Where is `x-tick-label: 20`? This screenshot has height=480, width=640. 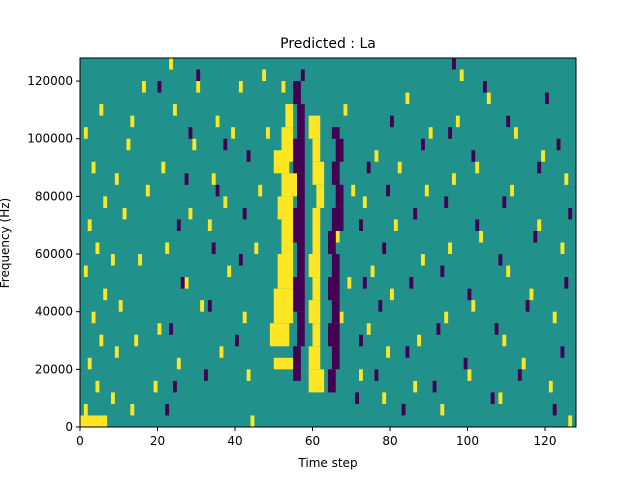
x-tick-label: 20 is located at coordinates (157, 441).